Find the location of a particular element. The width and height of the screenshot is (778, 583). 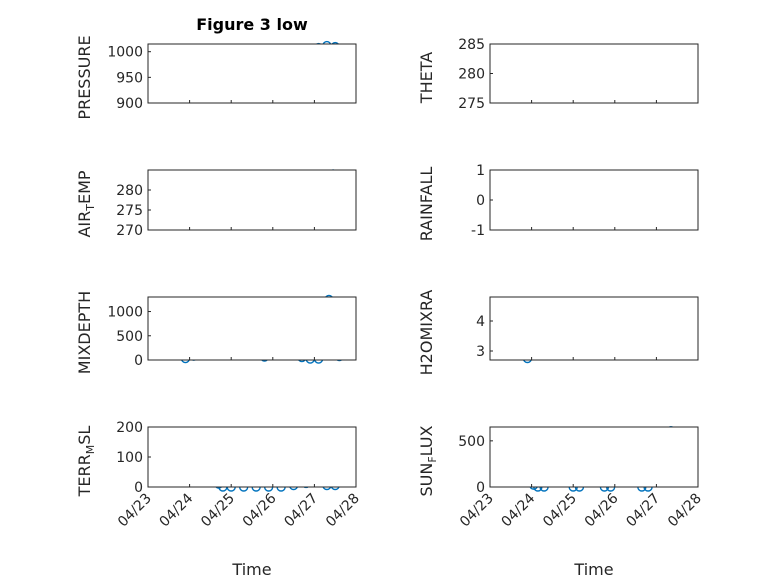

y-axis-label: RAINFALL is located at coordinates (426, 204).